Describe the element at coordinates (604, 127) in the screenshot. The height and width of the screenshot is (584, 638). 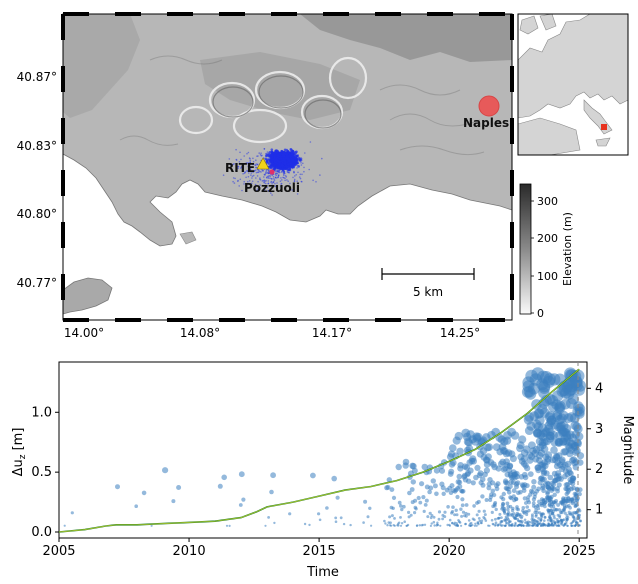
I see `inset-location-marker` at that location.